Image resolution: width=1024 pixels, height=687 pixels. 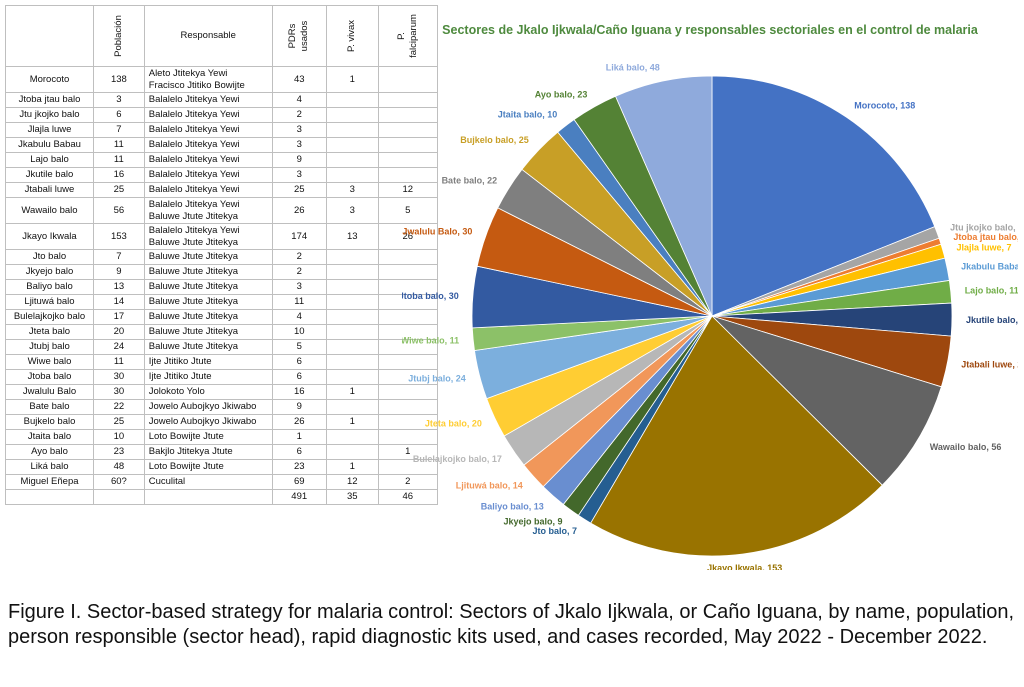 What do you see at coordinates (989, 364) in the screenshot?
I see `slice-label: Jtabali luwe, 25` at bounding box center [989, 364].